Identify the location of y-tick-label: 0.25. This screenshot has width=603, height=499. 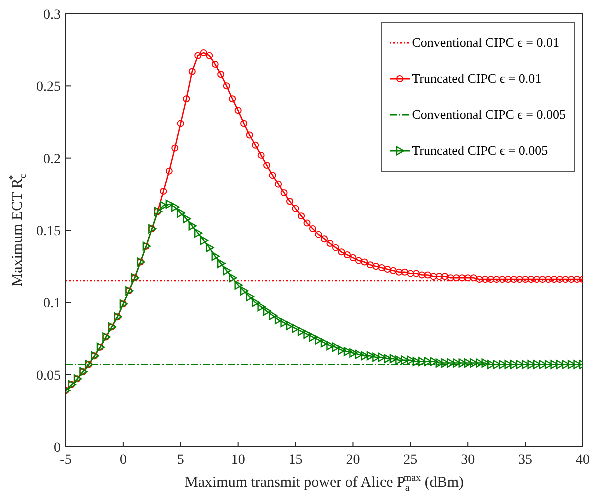
(48, 88).